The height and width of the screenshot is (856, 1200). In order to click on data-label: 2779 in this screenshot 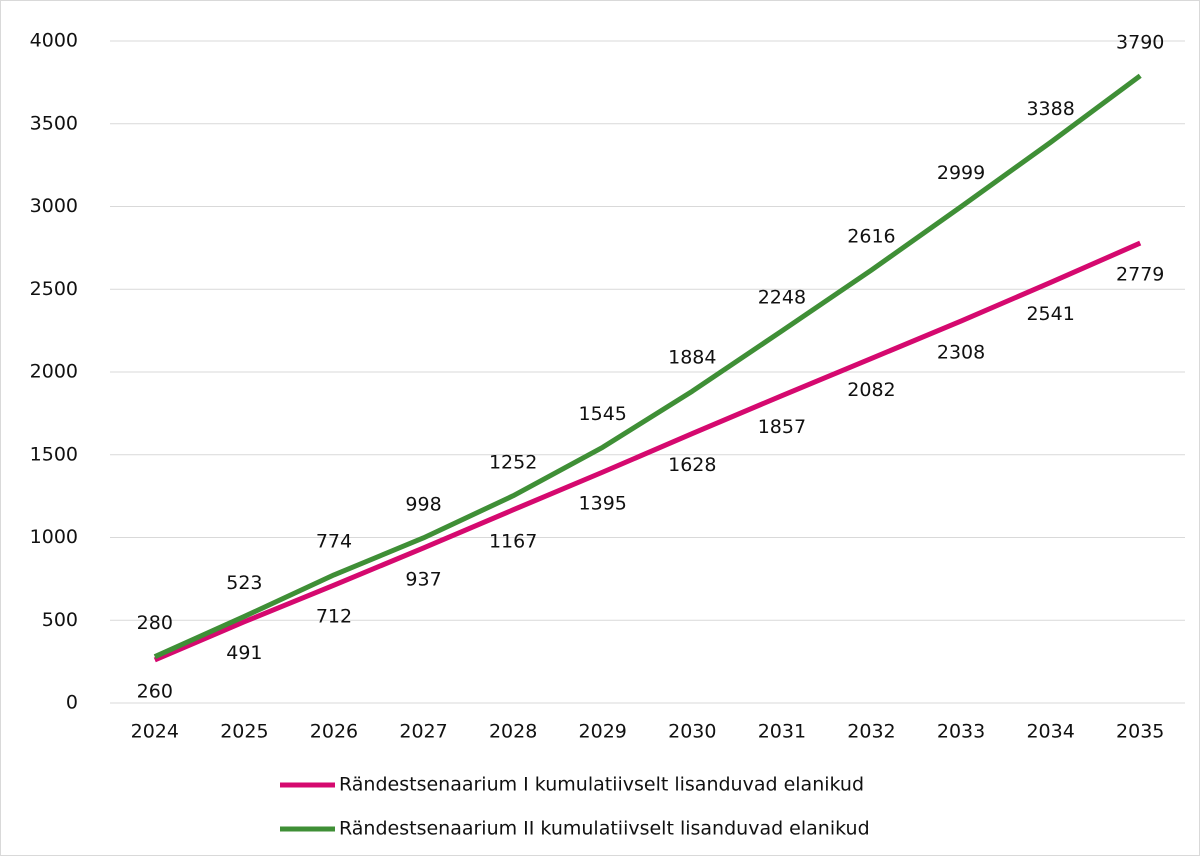, I will do `click(1140, 275)`.